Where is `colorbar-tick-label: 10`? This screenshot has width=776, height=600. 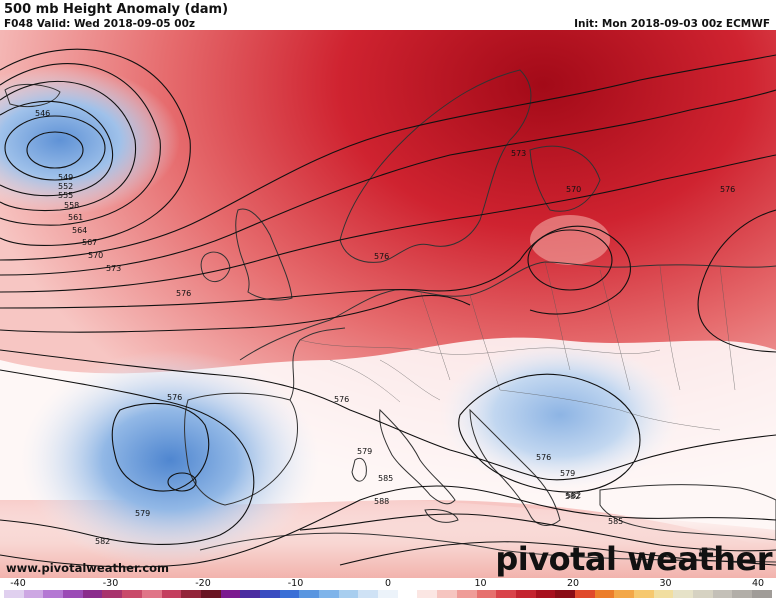 colorbar-tick-label: 10 is located at coordinates (480, 583).